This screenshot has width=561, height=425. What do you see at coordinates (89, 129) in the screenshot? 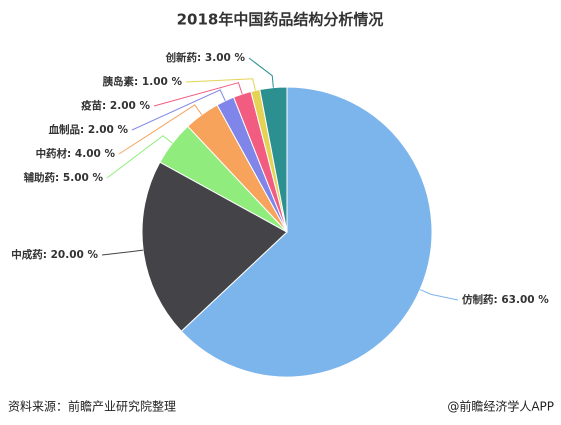
I see `data-label: 血制品: 2.00 %` at bounding box center [89, 129].